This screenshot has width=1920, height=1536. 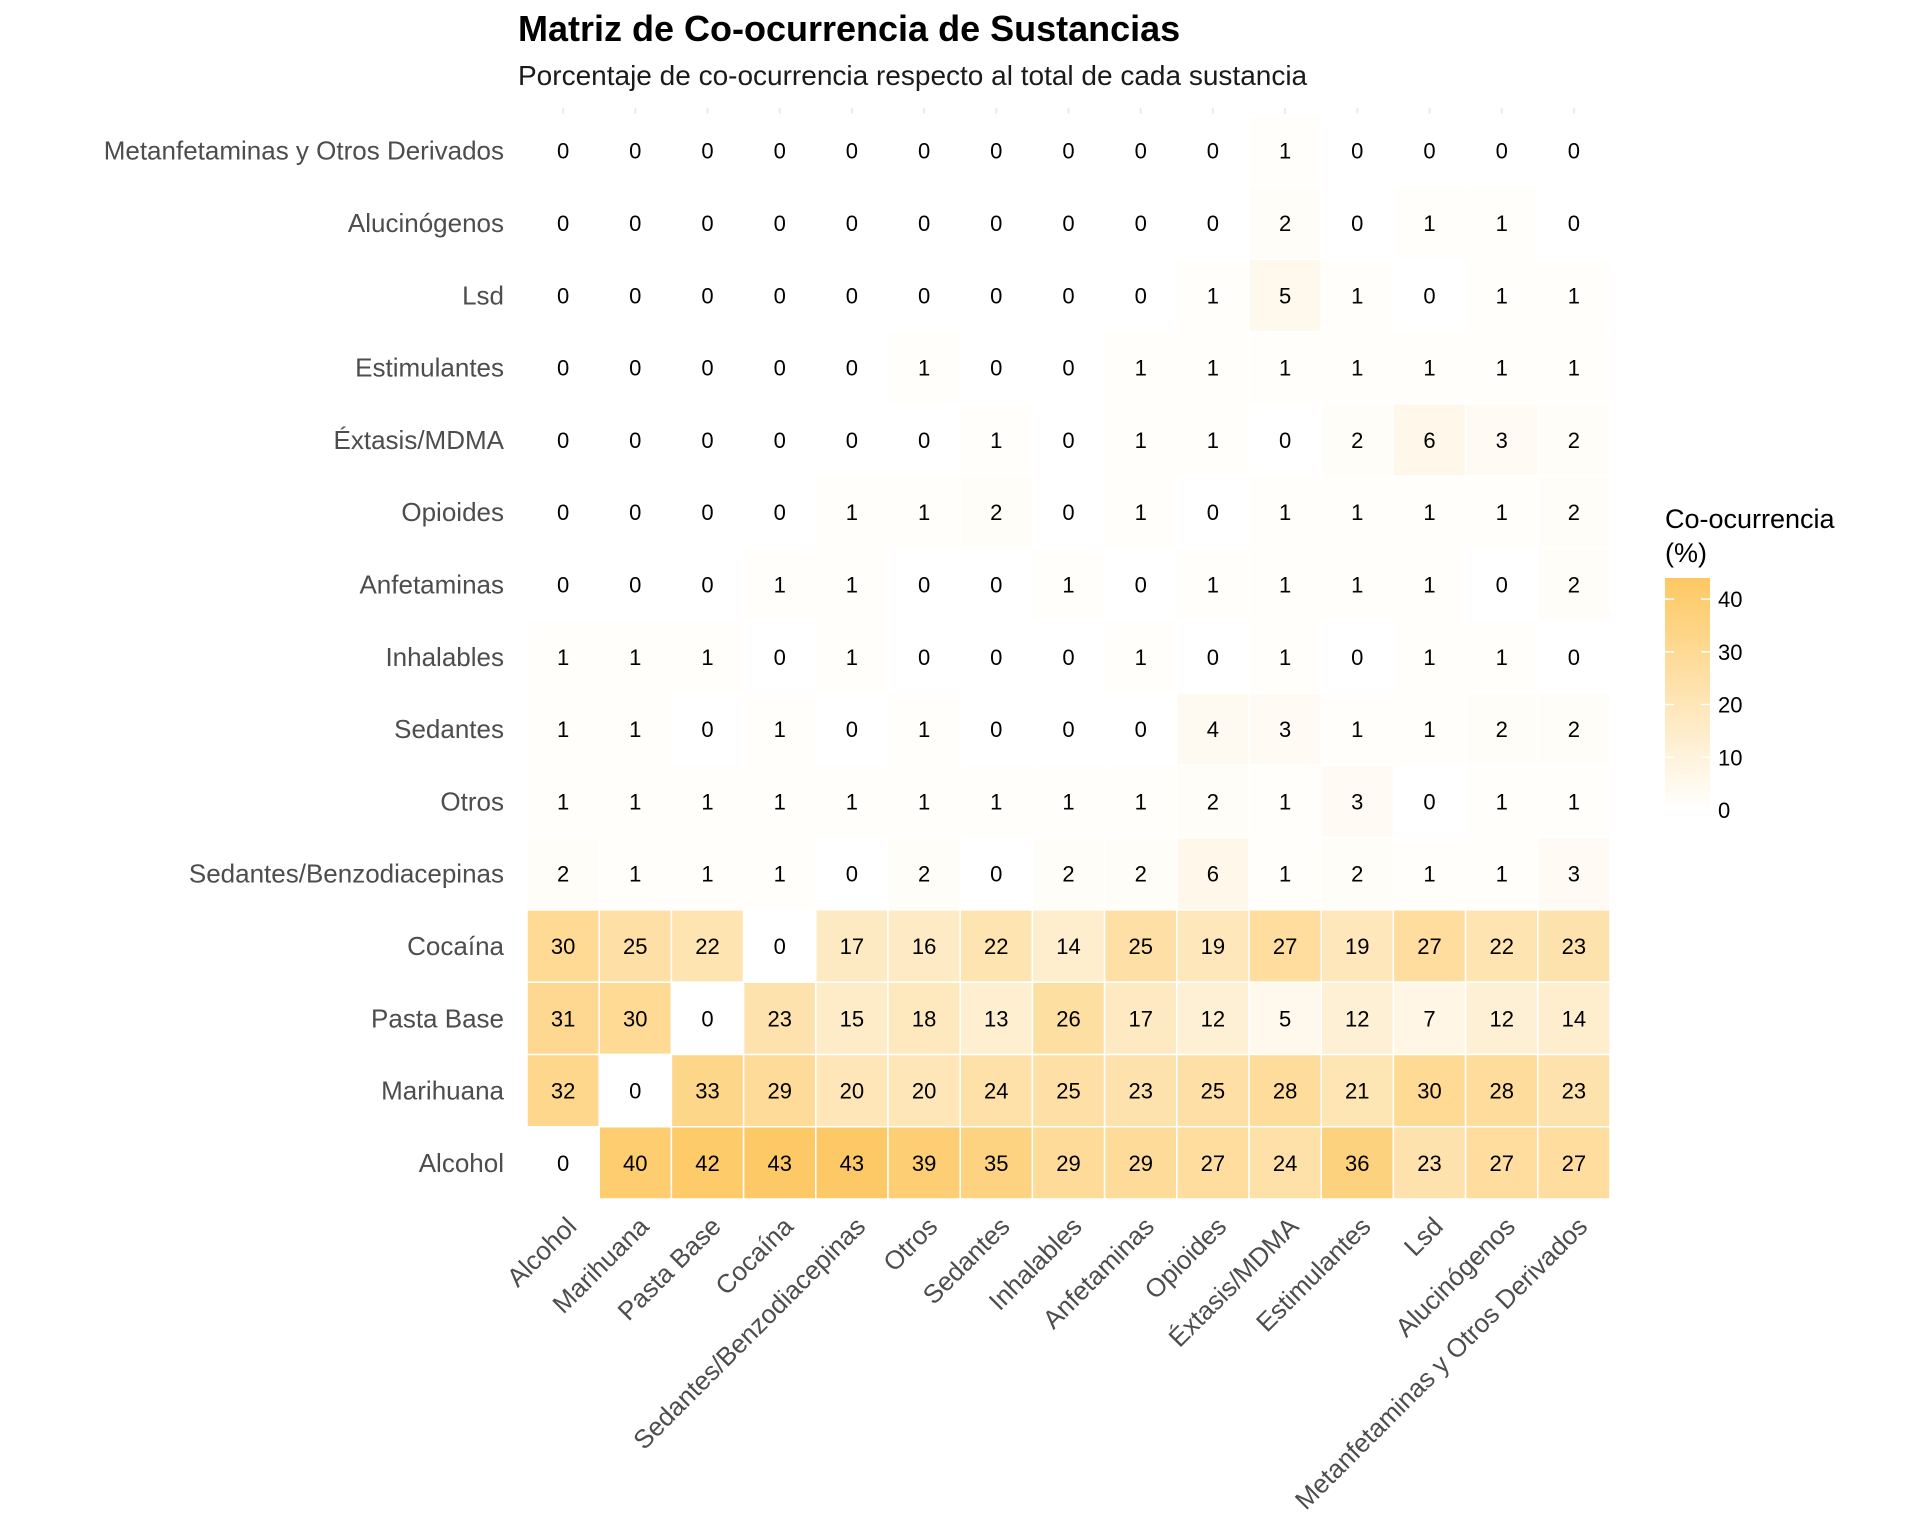 I want to click on legend-tick-label: 40, so click(x=1730, y=599).